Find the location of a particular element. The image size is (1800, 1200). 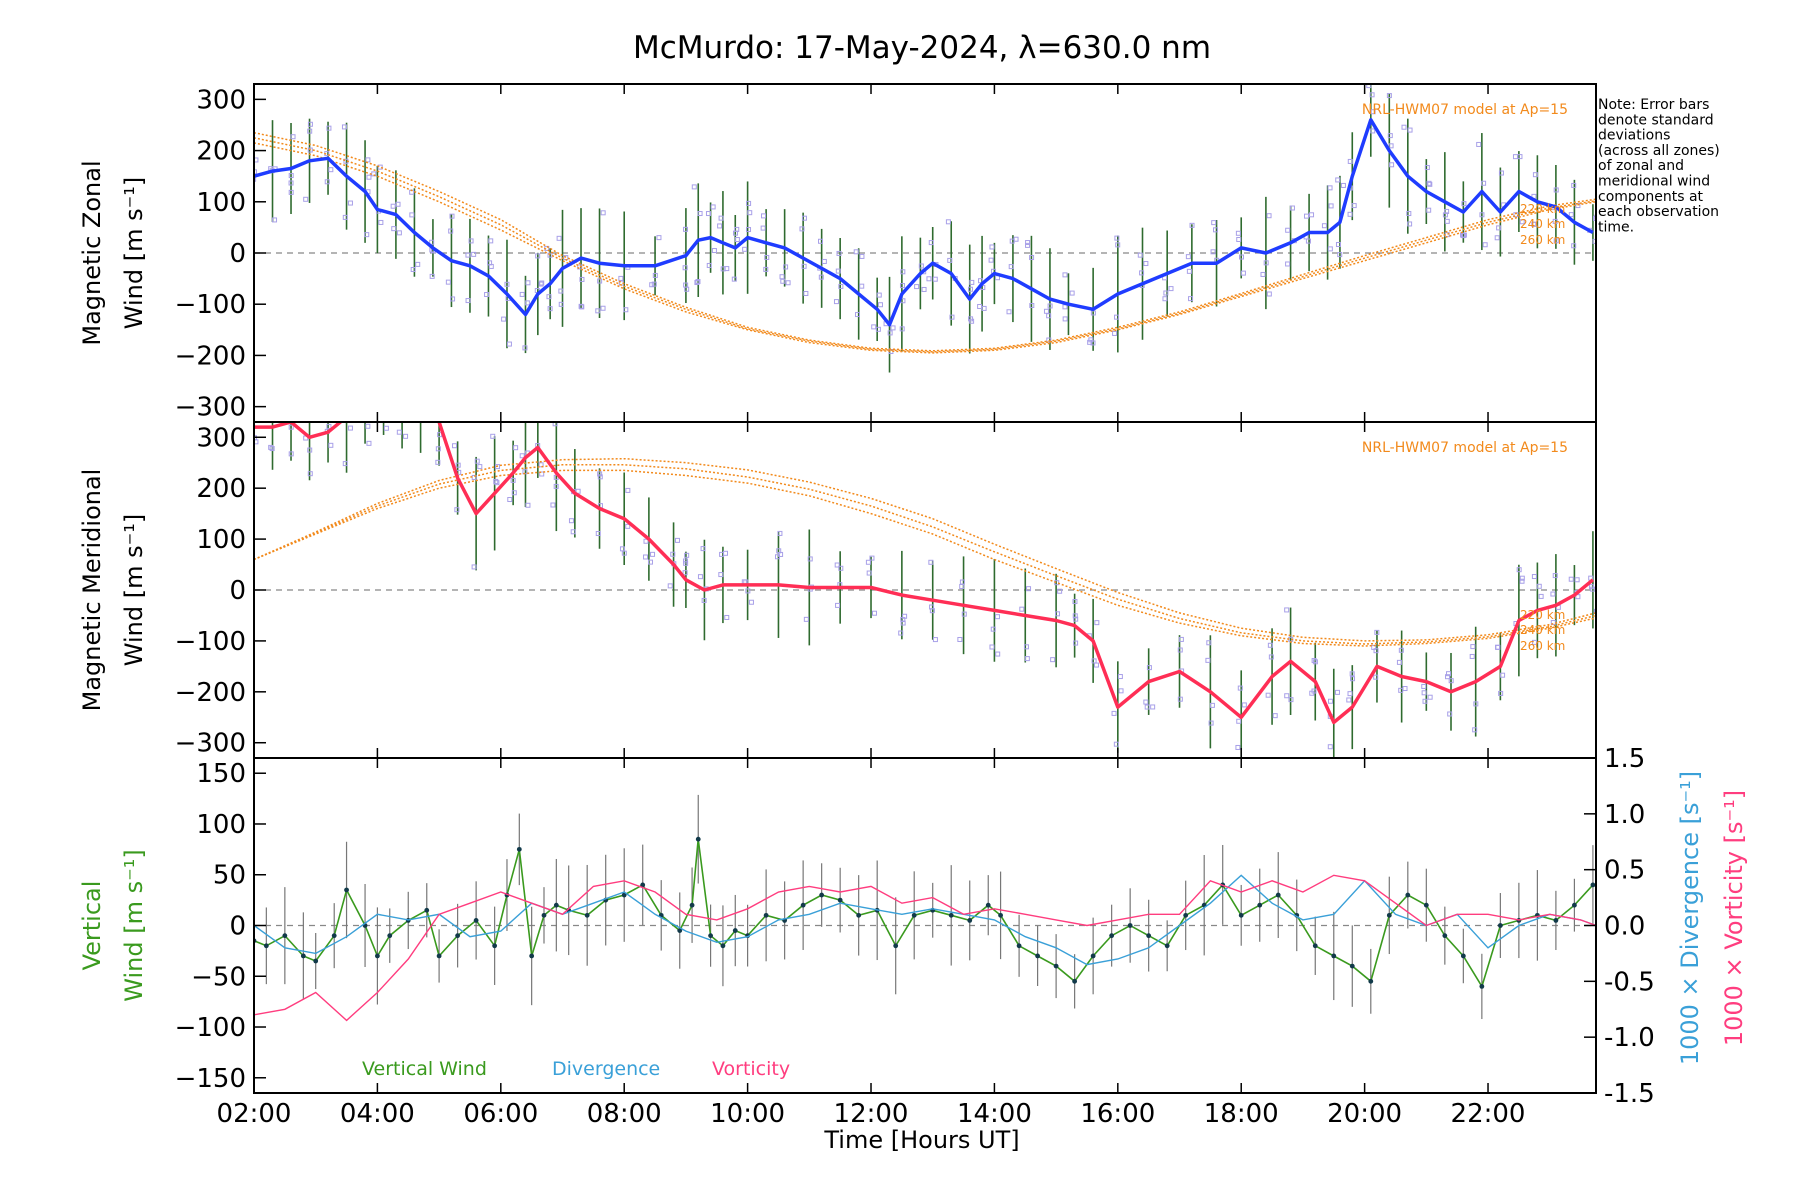

model-curve-220km is located at coordinates (925, 248).